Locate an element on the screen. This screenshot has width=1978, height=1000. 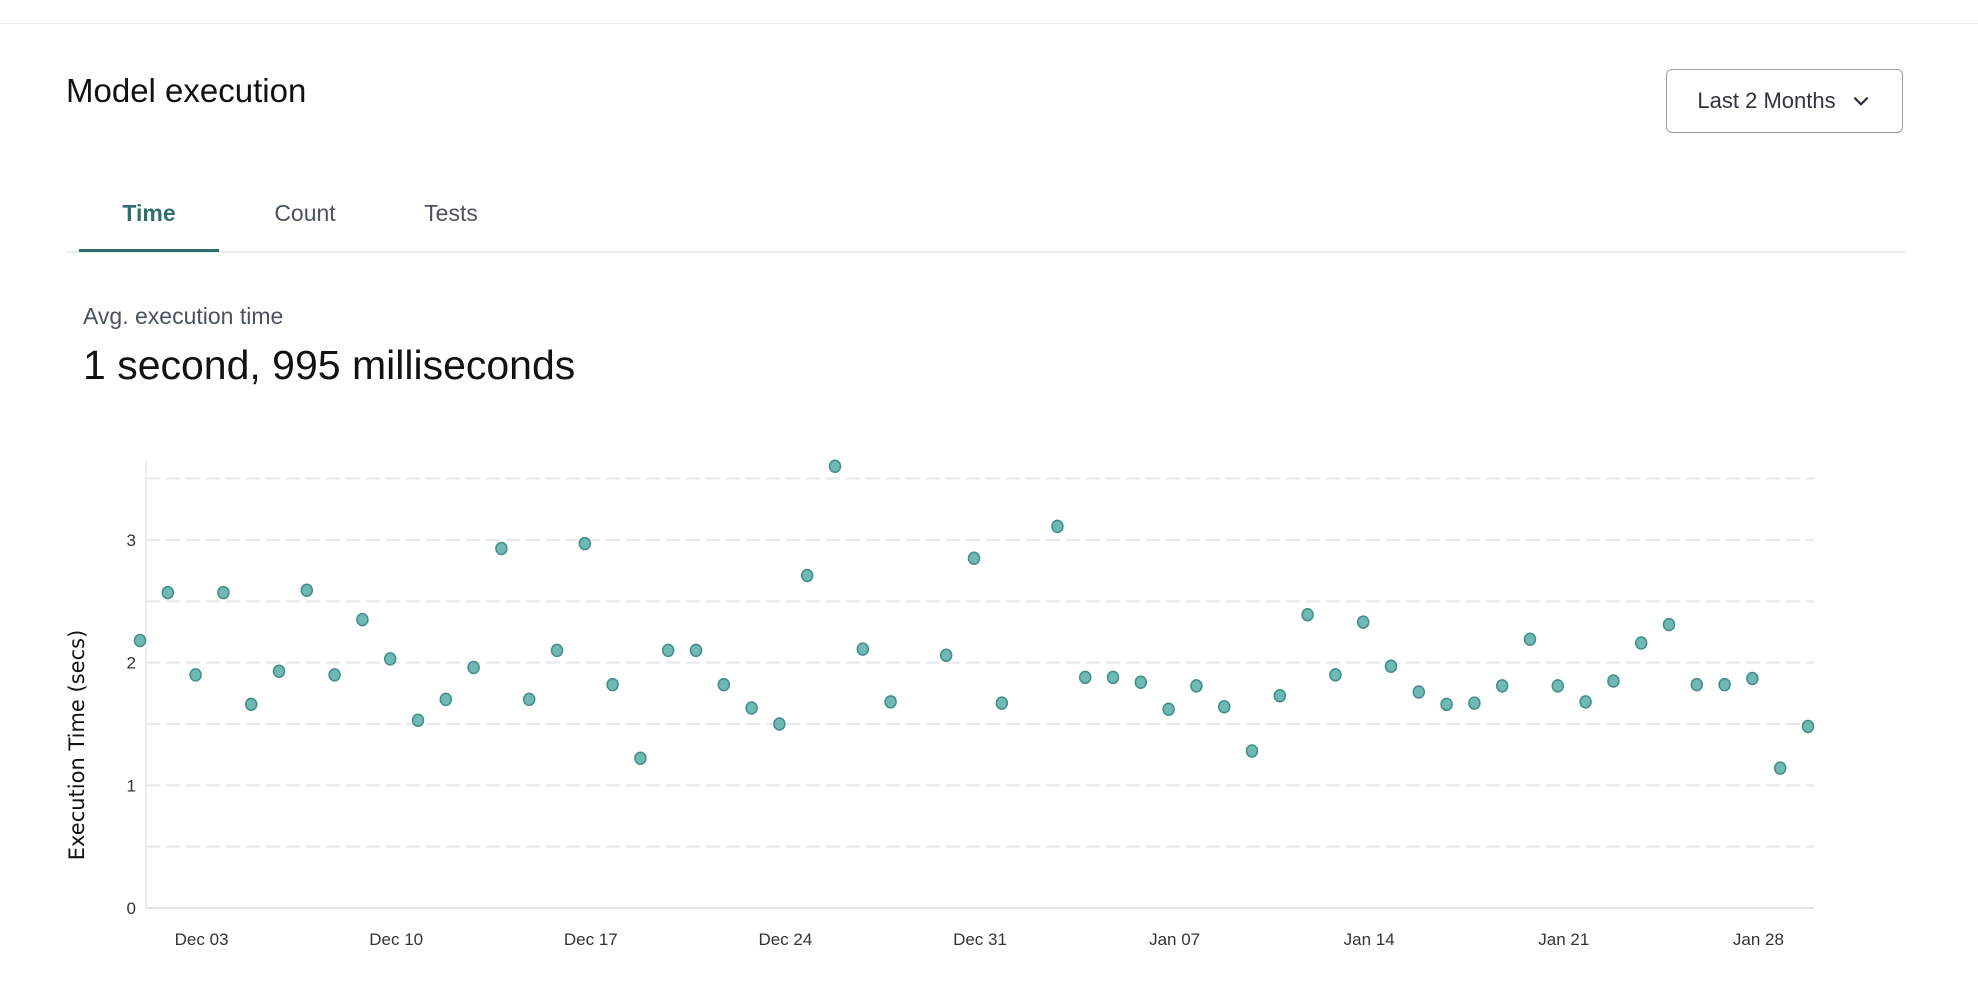
y-tick-label: 2 is located at coordinates (131, 663).